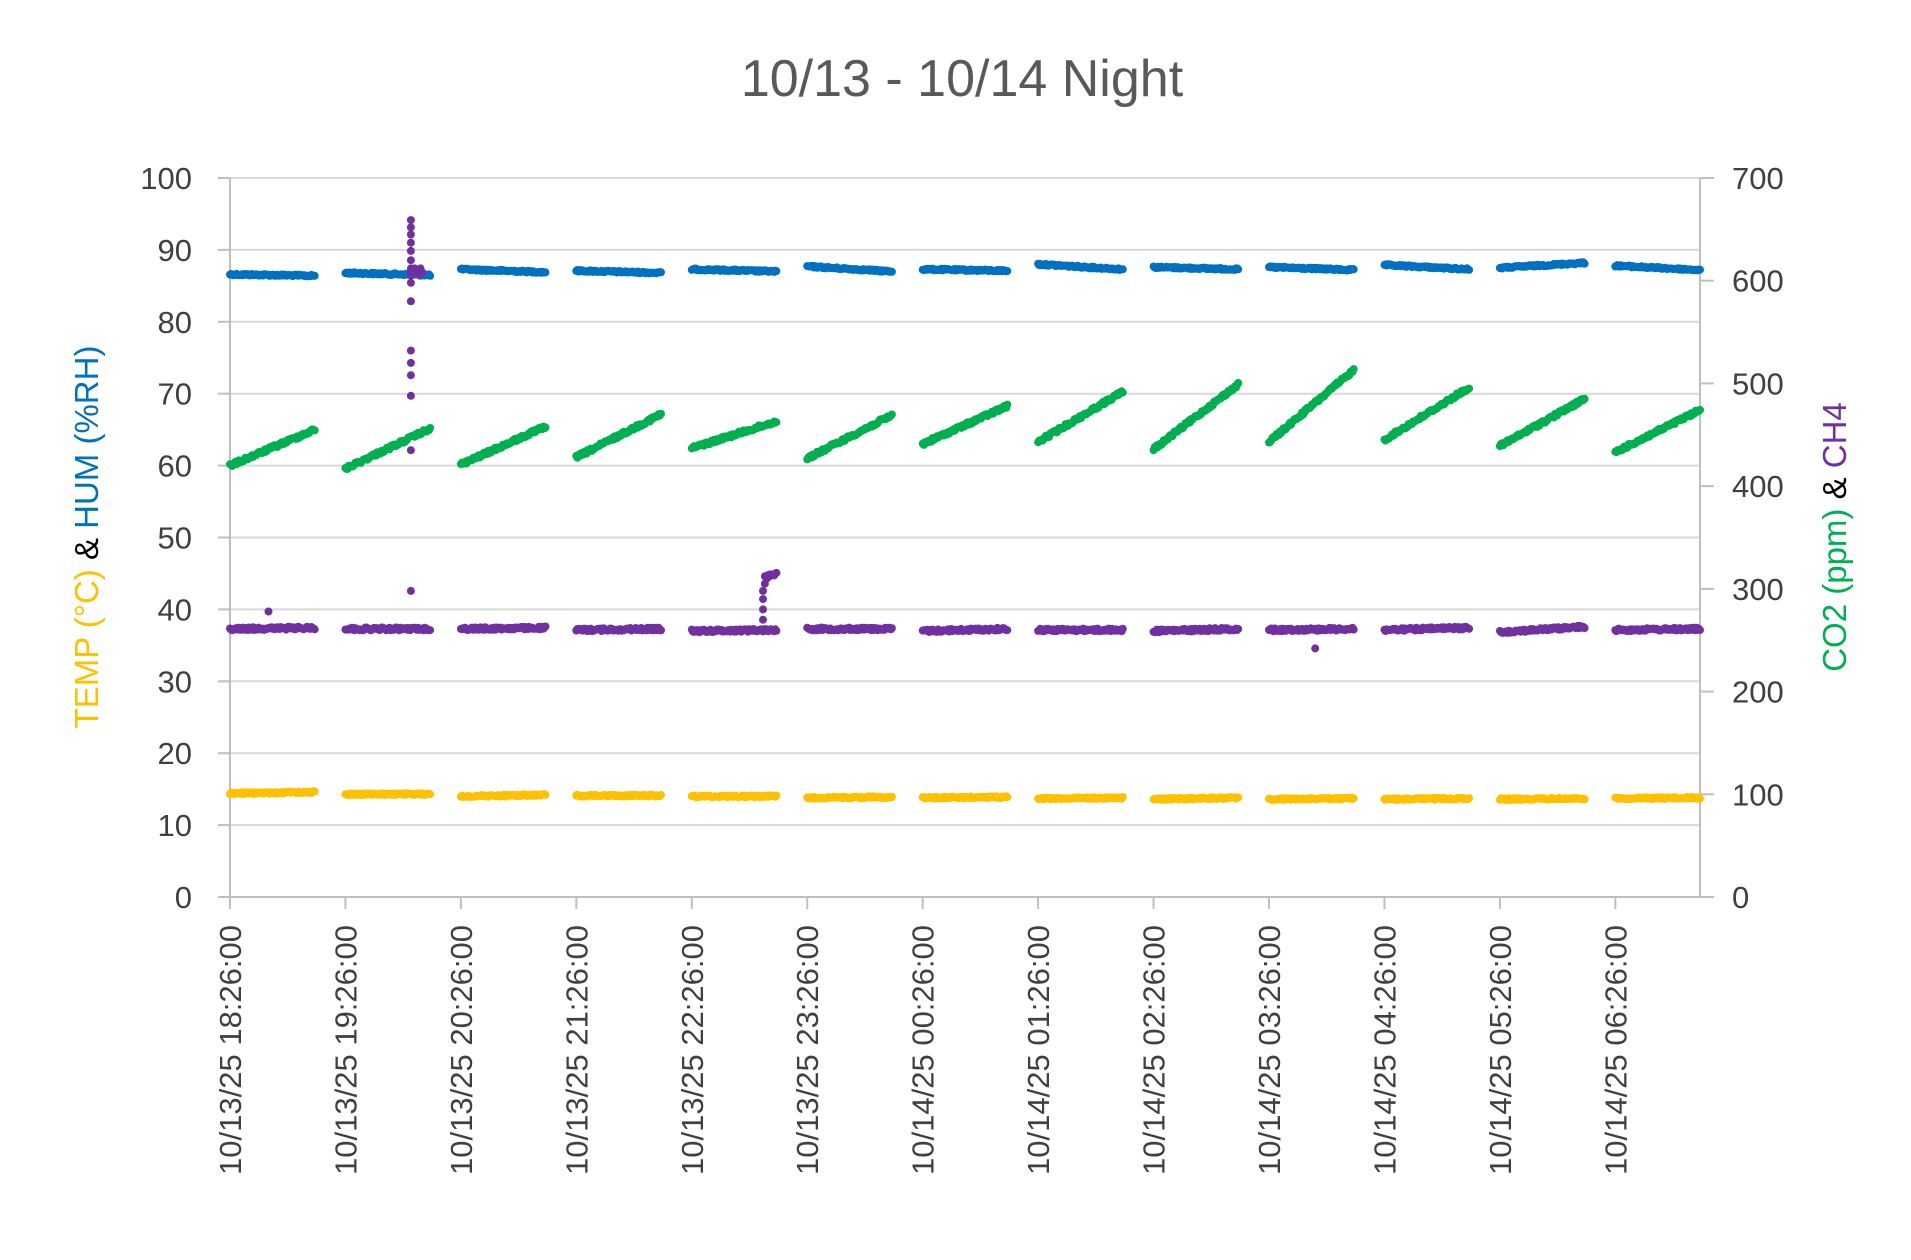 The width and height of the screenshot is (1911, 1260). What do you see at coordinates (175, 394) in the screenshot?
I see `y-left-tick-label: 70` at bounding box center [175, 394].